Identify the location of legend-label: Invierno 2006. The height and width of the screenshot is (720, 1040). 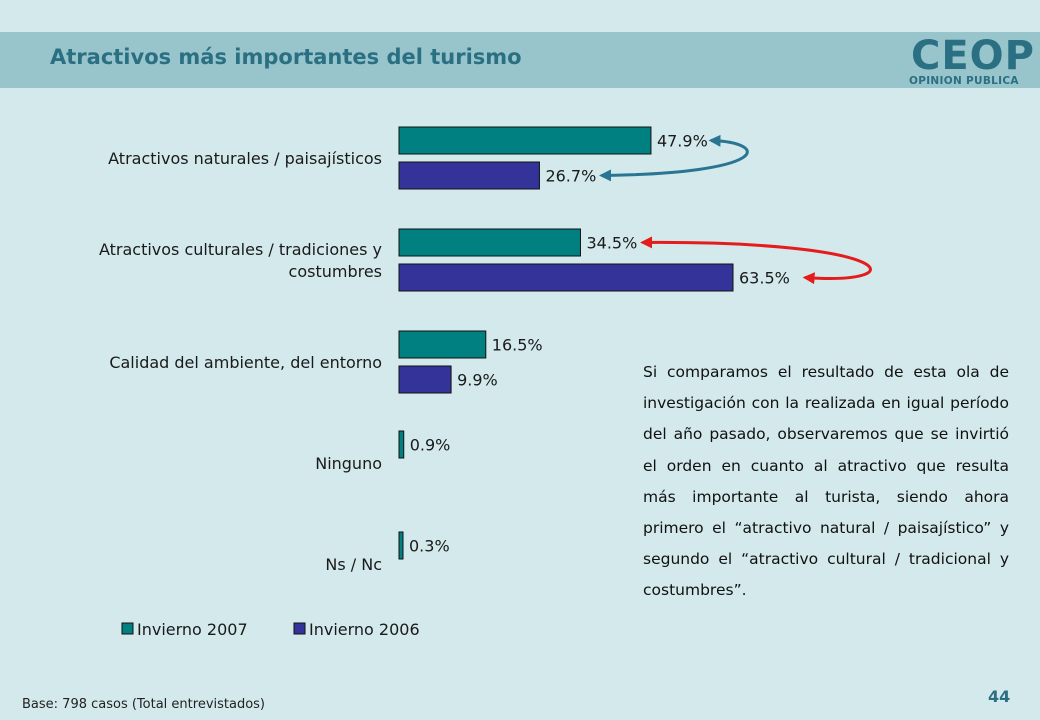
(364, 629).